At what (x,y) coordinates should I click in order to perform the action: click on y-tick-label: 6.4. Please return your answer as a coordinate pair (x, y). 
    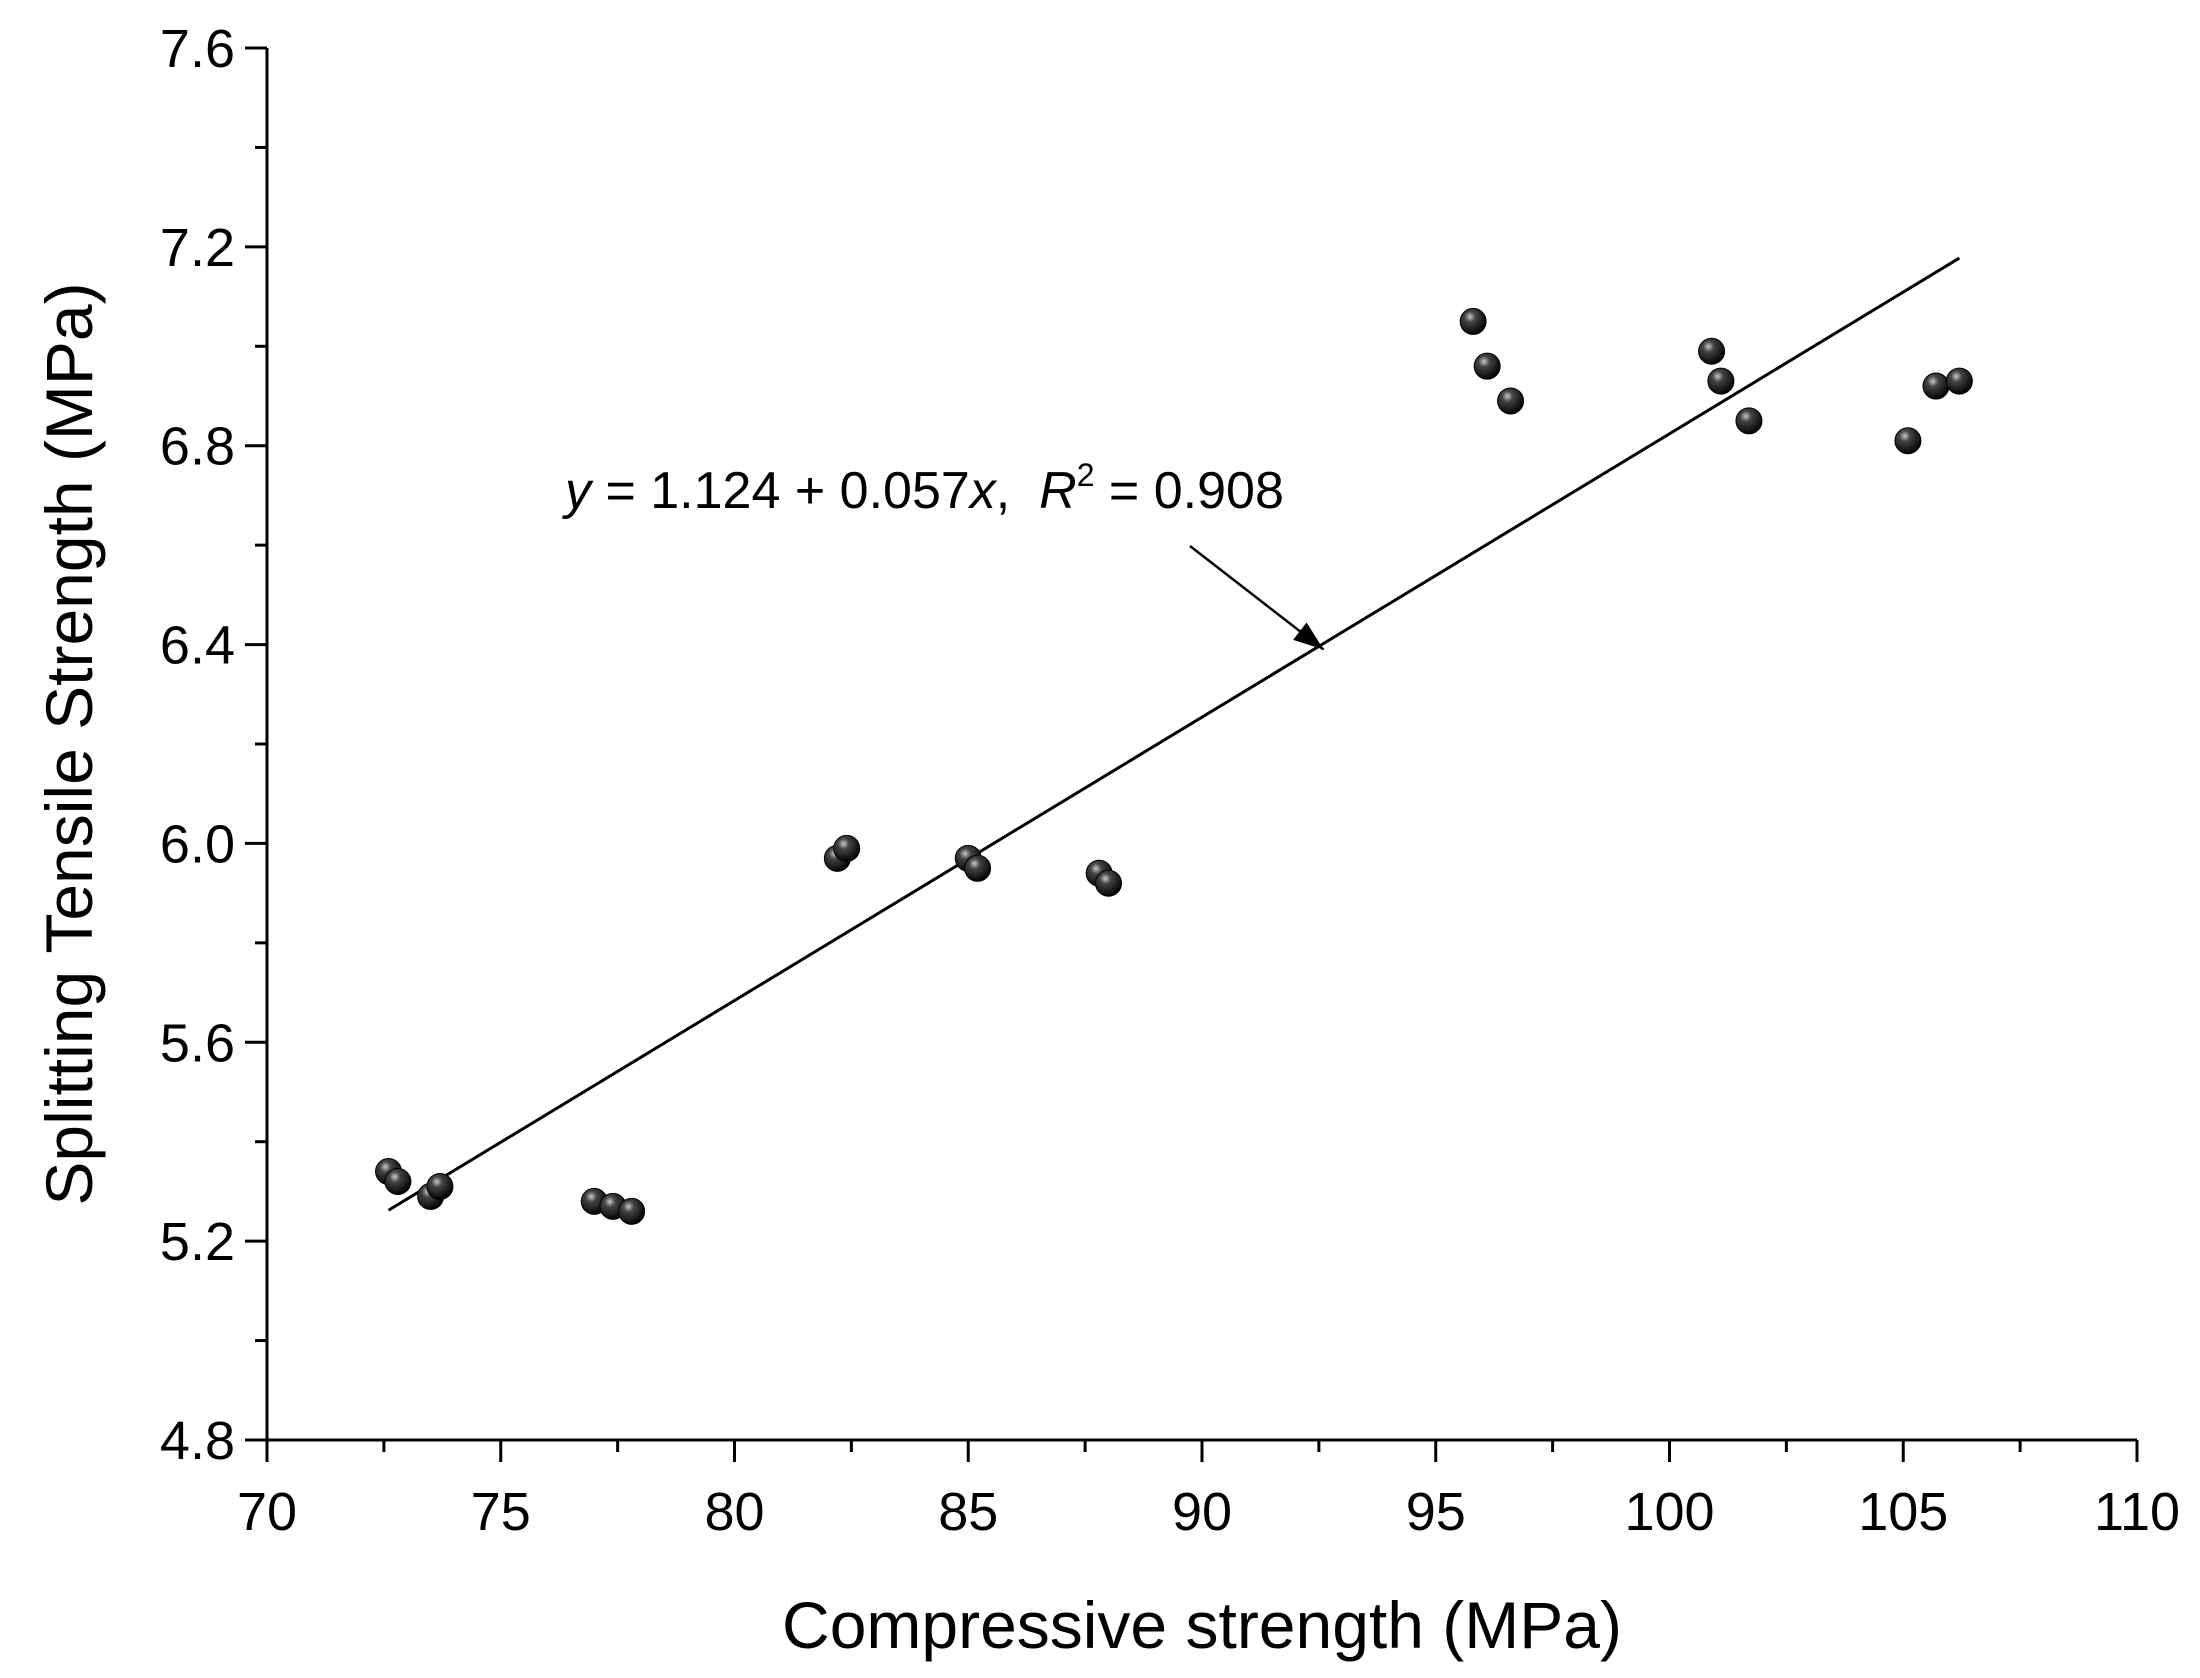
    Looking at the image, I should click on (197, 646).